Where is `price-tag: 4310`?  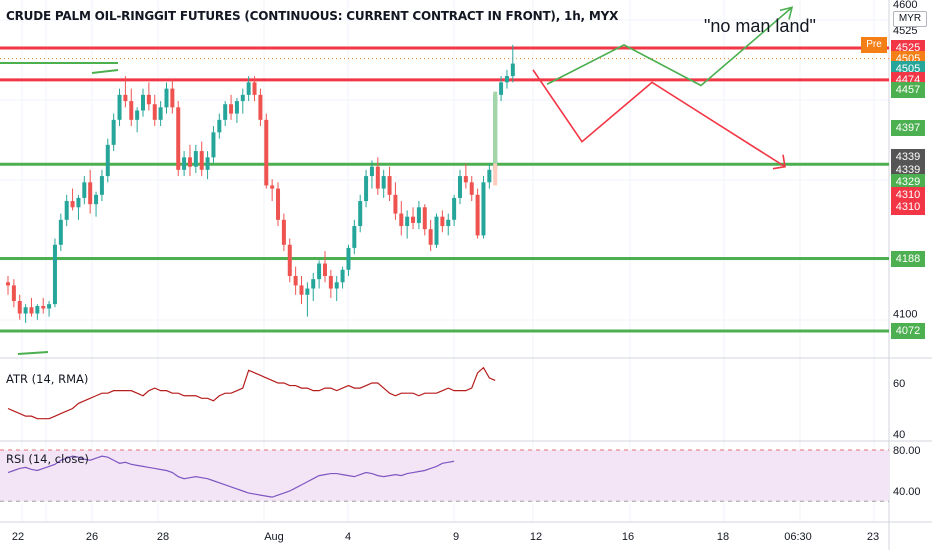
price-tag: 4310 is located at coordinates (908, 207).